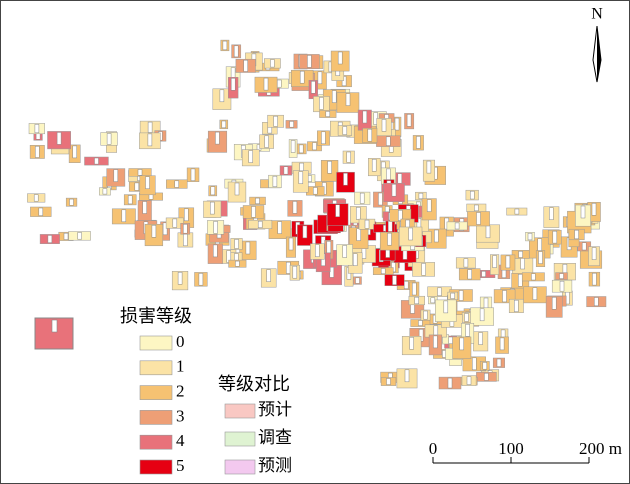 The width and height of the screenshot is (630, 484). What do you see at coordinates (433, 448) in the screenshot?
I see `scale-label: 0` at bounding box center [433, 448].